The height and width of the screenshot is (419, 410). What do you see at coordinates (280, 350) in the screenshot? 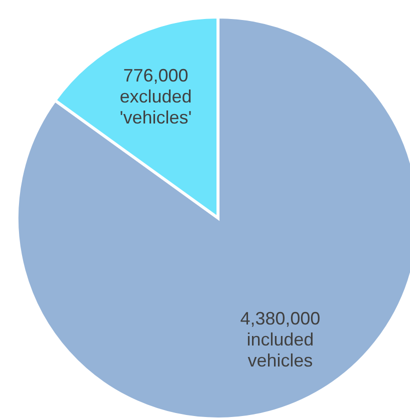
I see `slice-label: included vehicles` at bounding box center [280, 350].